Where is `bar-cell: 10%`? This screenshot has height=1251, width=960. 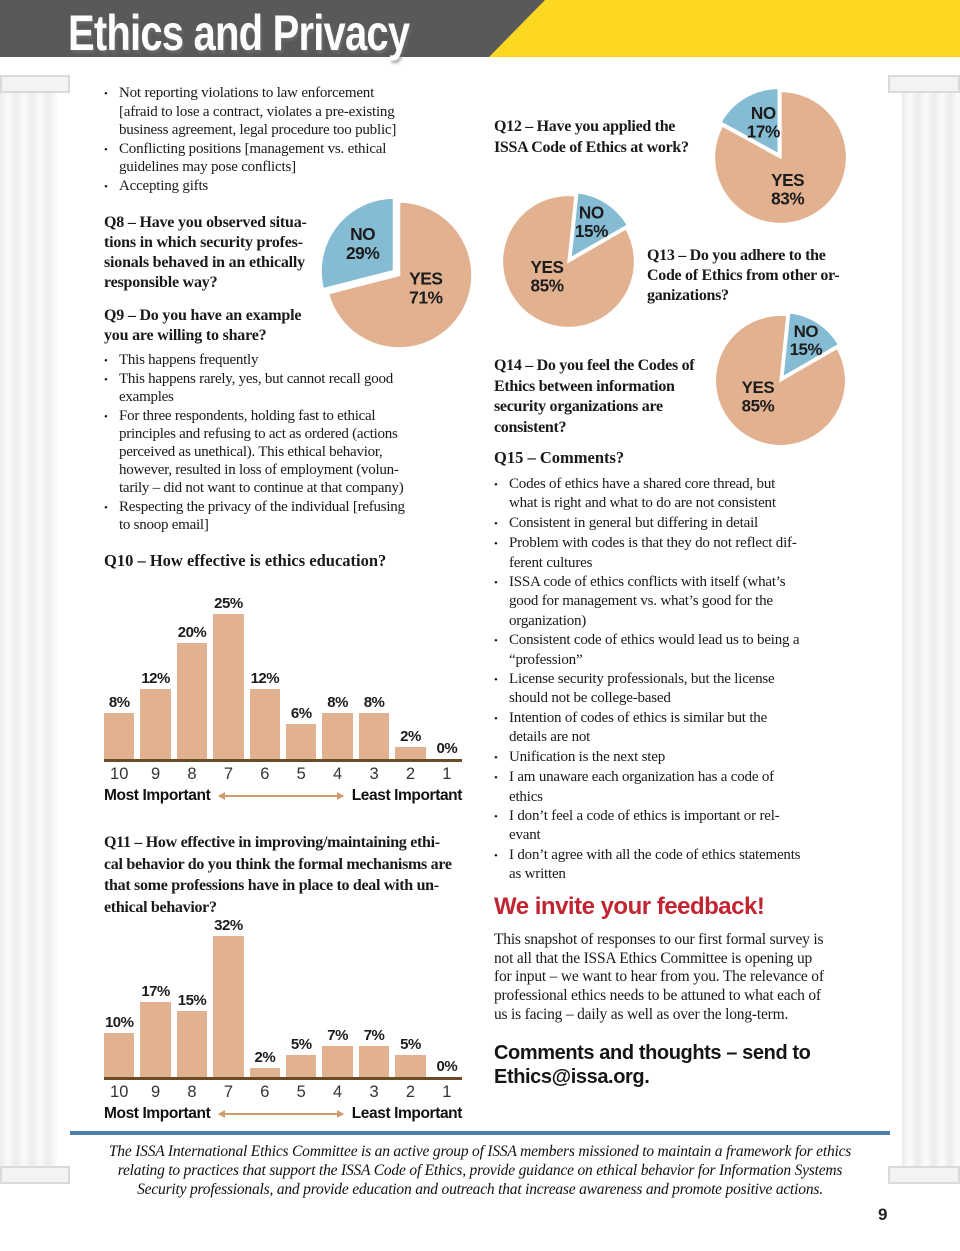 bar-cell: 10% is located at coordinates (119, 1045).